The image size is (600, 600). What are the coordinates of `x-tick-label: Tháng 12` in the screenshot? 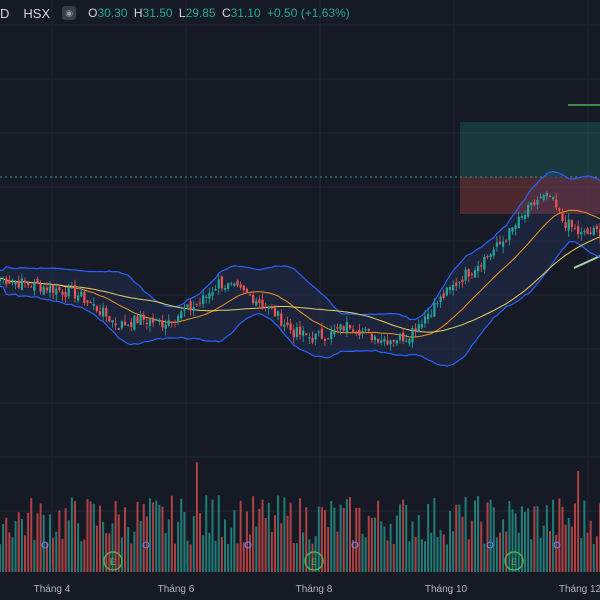 It's located at (579, 589).